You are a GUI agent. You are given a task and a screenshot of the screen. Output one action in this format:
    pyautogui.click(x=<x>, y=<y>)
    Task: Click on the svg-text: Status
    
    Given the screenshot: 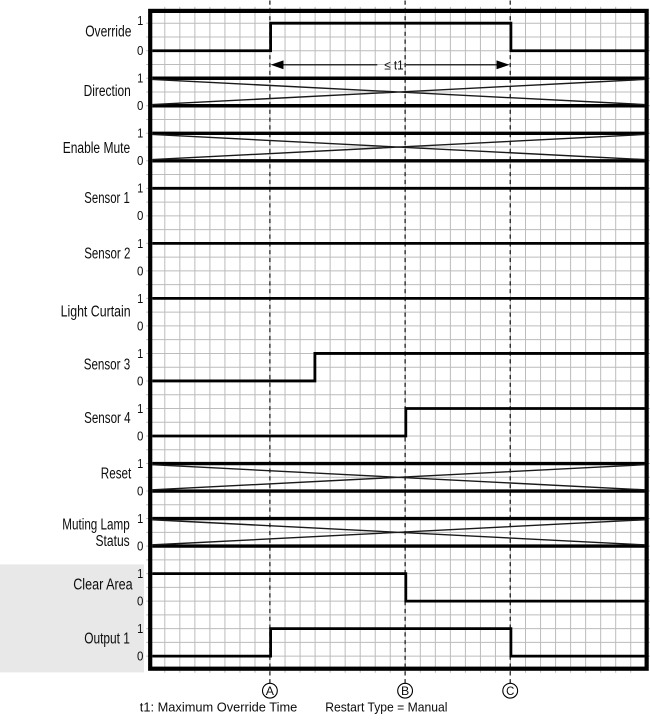 What is the action you would take?
    pyautogui.click(x=113, y=541)
    